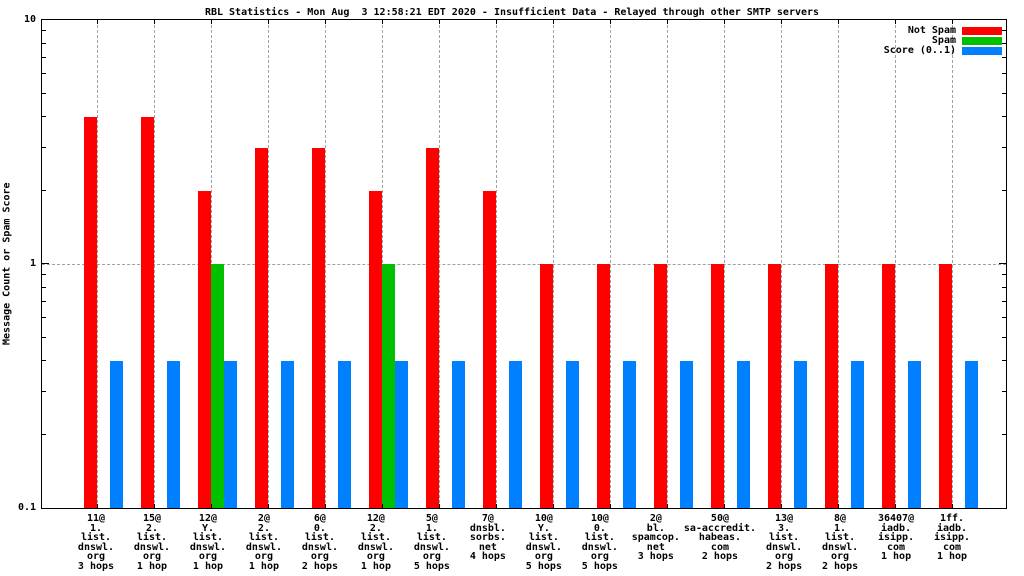 This screenshot has width=1024, height=576. What do you see at coordinates (488, 542) in the screenshot?
I see `x-axis-category-label: 7@ dnsbl. sorbs. net 4 hops` at bounding box center [488, 542].